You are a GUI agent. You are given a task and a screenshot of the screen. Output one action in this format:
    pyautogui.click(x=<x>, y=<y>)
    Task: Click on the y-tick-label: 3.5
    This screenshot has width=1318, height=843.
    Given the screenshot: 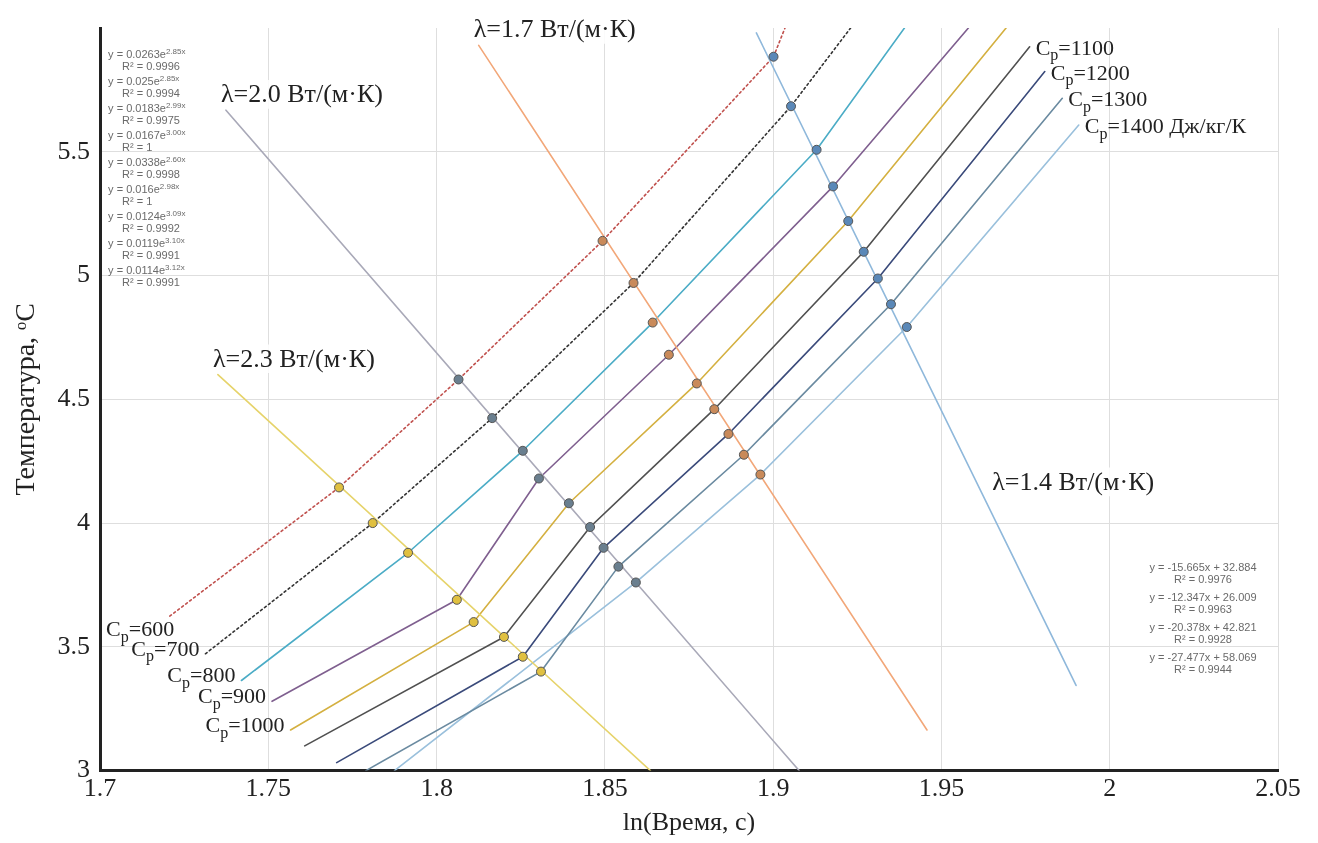 What is the action you would take?
    pyautogui.click(x=74, y=645)
    